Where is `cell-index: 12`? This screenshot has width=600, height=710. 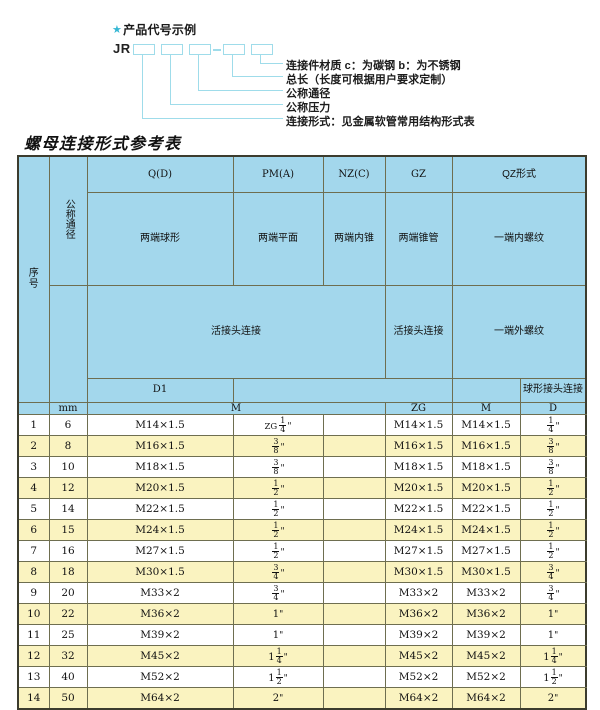
cell-index: 12 is located at coordinates (33, 656).